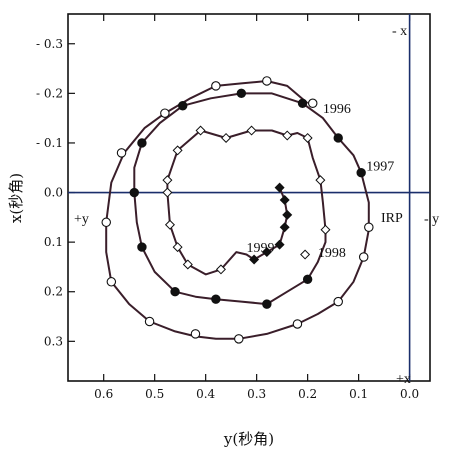  What do you see at coordinates (358, 394) in the screenshot?
I see `x-tick-label: 0.1` at bounding box center [358, 394].